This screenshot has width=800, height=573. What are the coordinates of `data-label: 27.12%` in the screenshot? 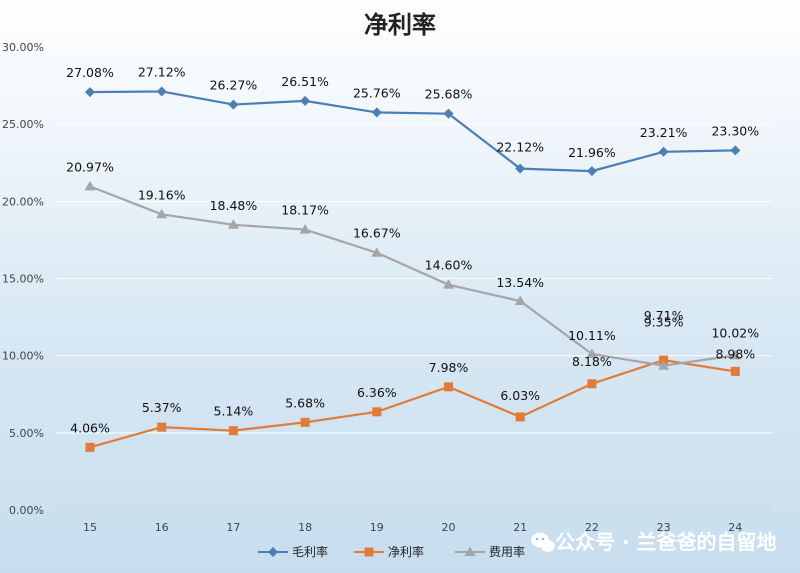 It's located at (162, 71).